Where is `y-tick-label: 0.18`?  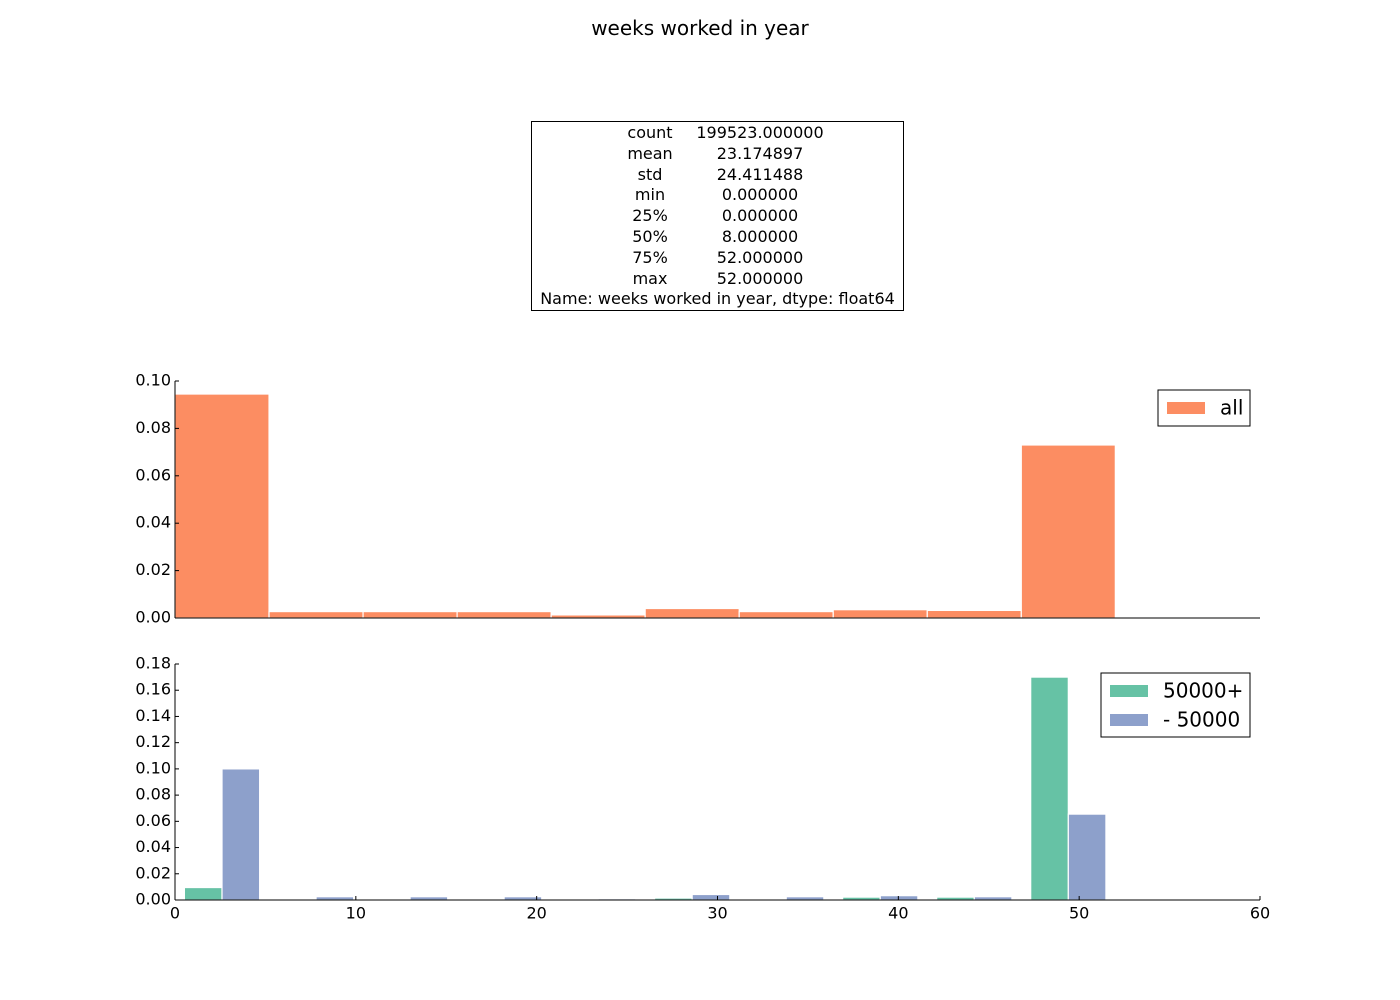
y-tick-label: 0.18 is located at coordinates (153, 663).